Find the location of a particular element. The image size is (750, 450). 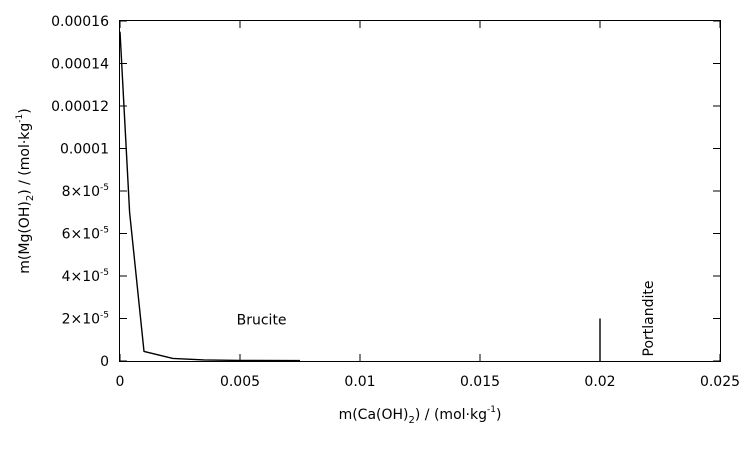

annotation-label: Portlandite is located at coordinates (649, 319).